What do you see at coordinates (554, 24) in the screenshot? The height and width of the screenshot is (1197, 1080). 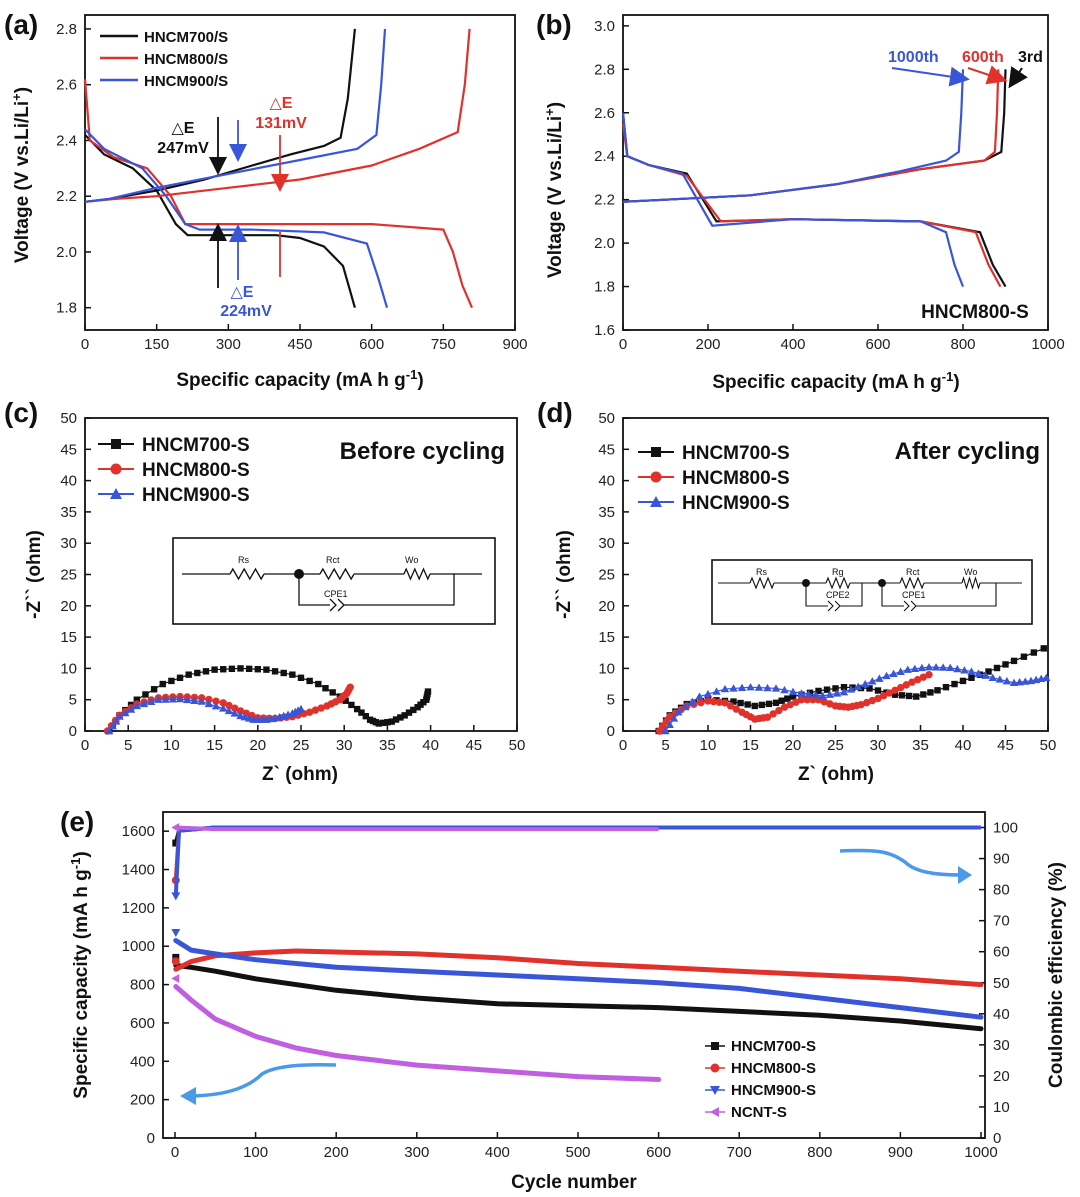 I see `panel-label: (b)` at bounding box center [554, 24].